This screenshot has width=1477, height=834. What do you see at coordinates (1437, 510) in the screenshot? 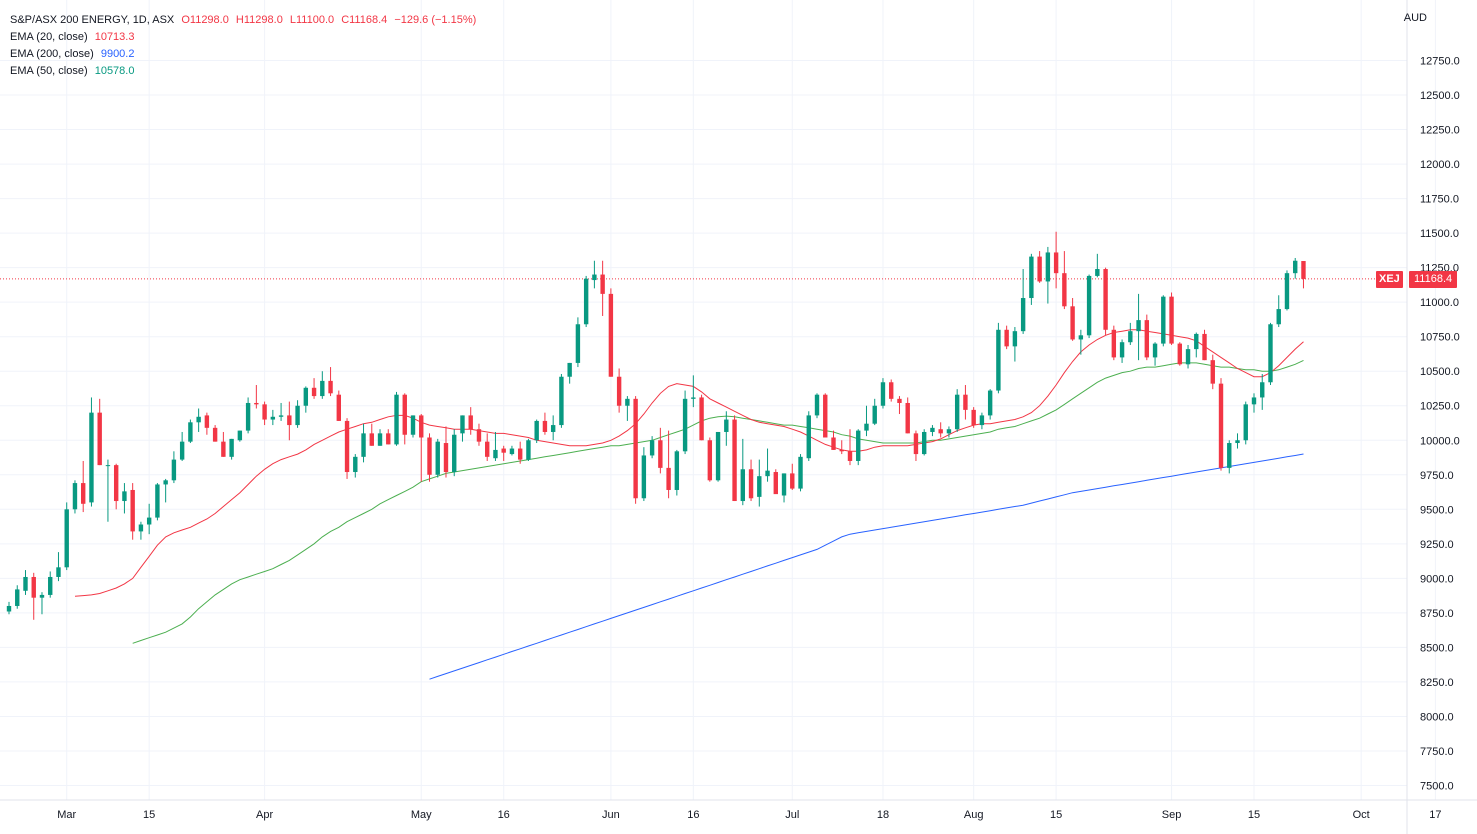
I see `y-tick-label: 9500.0` at bounding box center [1437, 510].